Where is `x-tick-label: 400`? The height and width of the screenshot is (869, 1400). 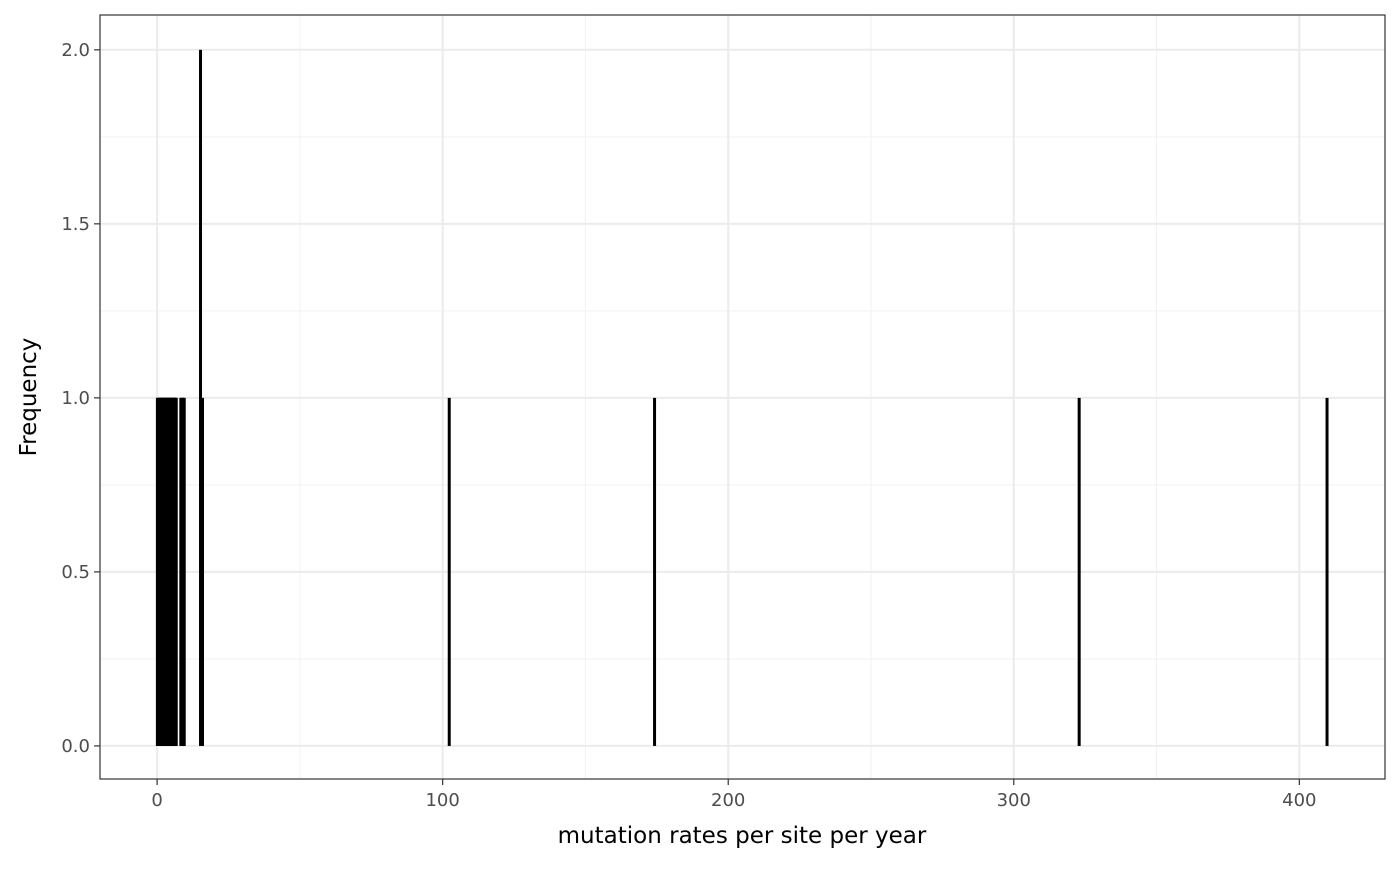 x-tick-label: 400 is located at coordinates (1299, 800).